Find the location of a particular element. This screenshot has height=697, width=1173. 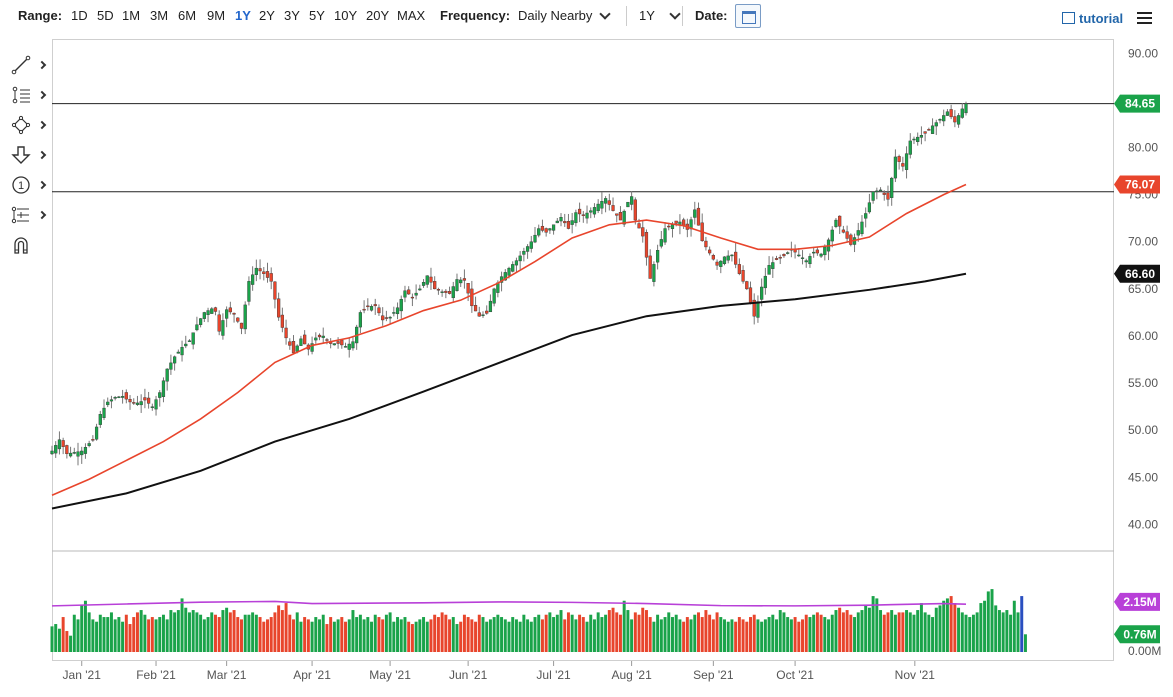

svg-text: 1 is located at coordinates (21, 186).